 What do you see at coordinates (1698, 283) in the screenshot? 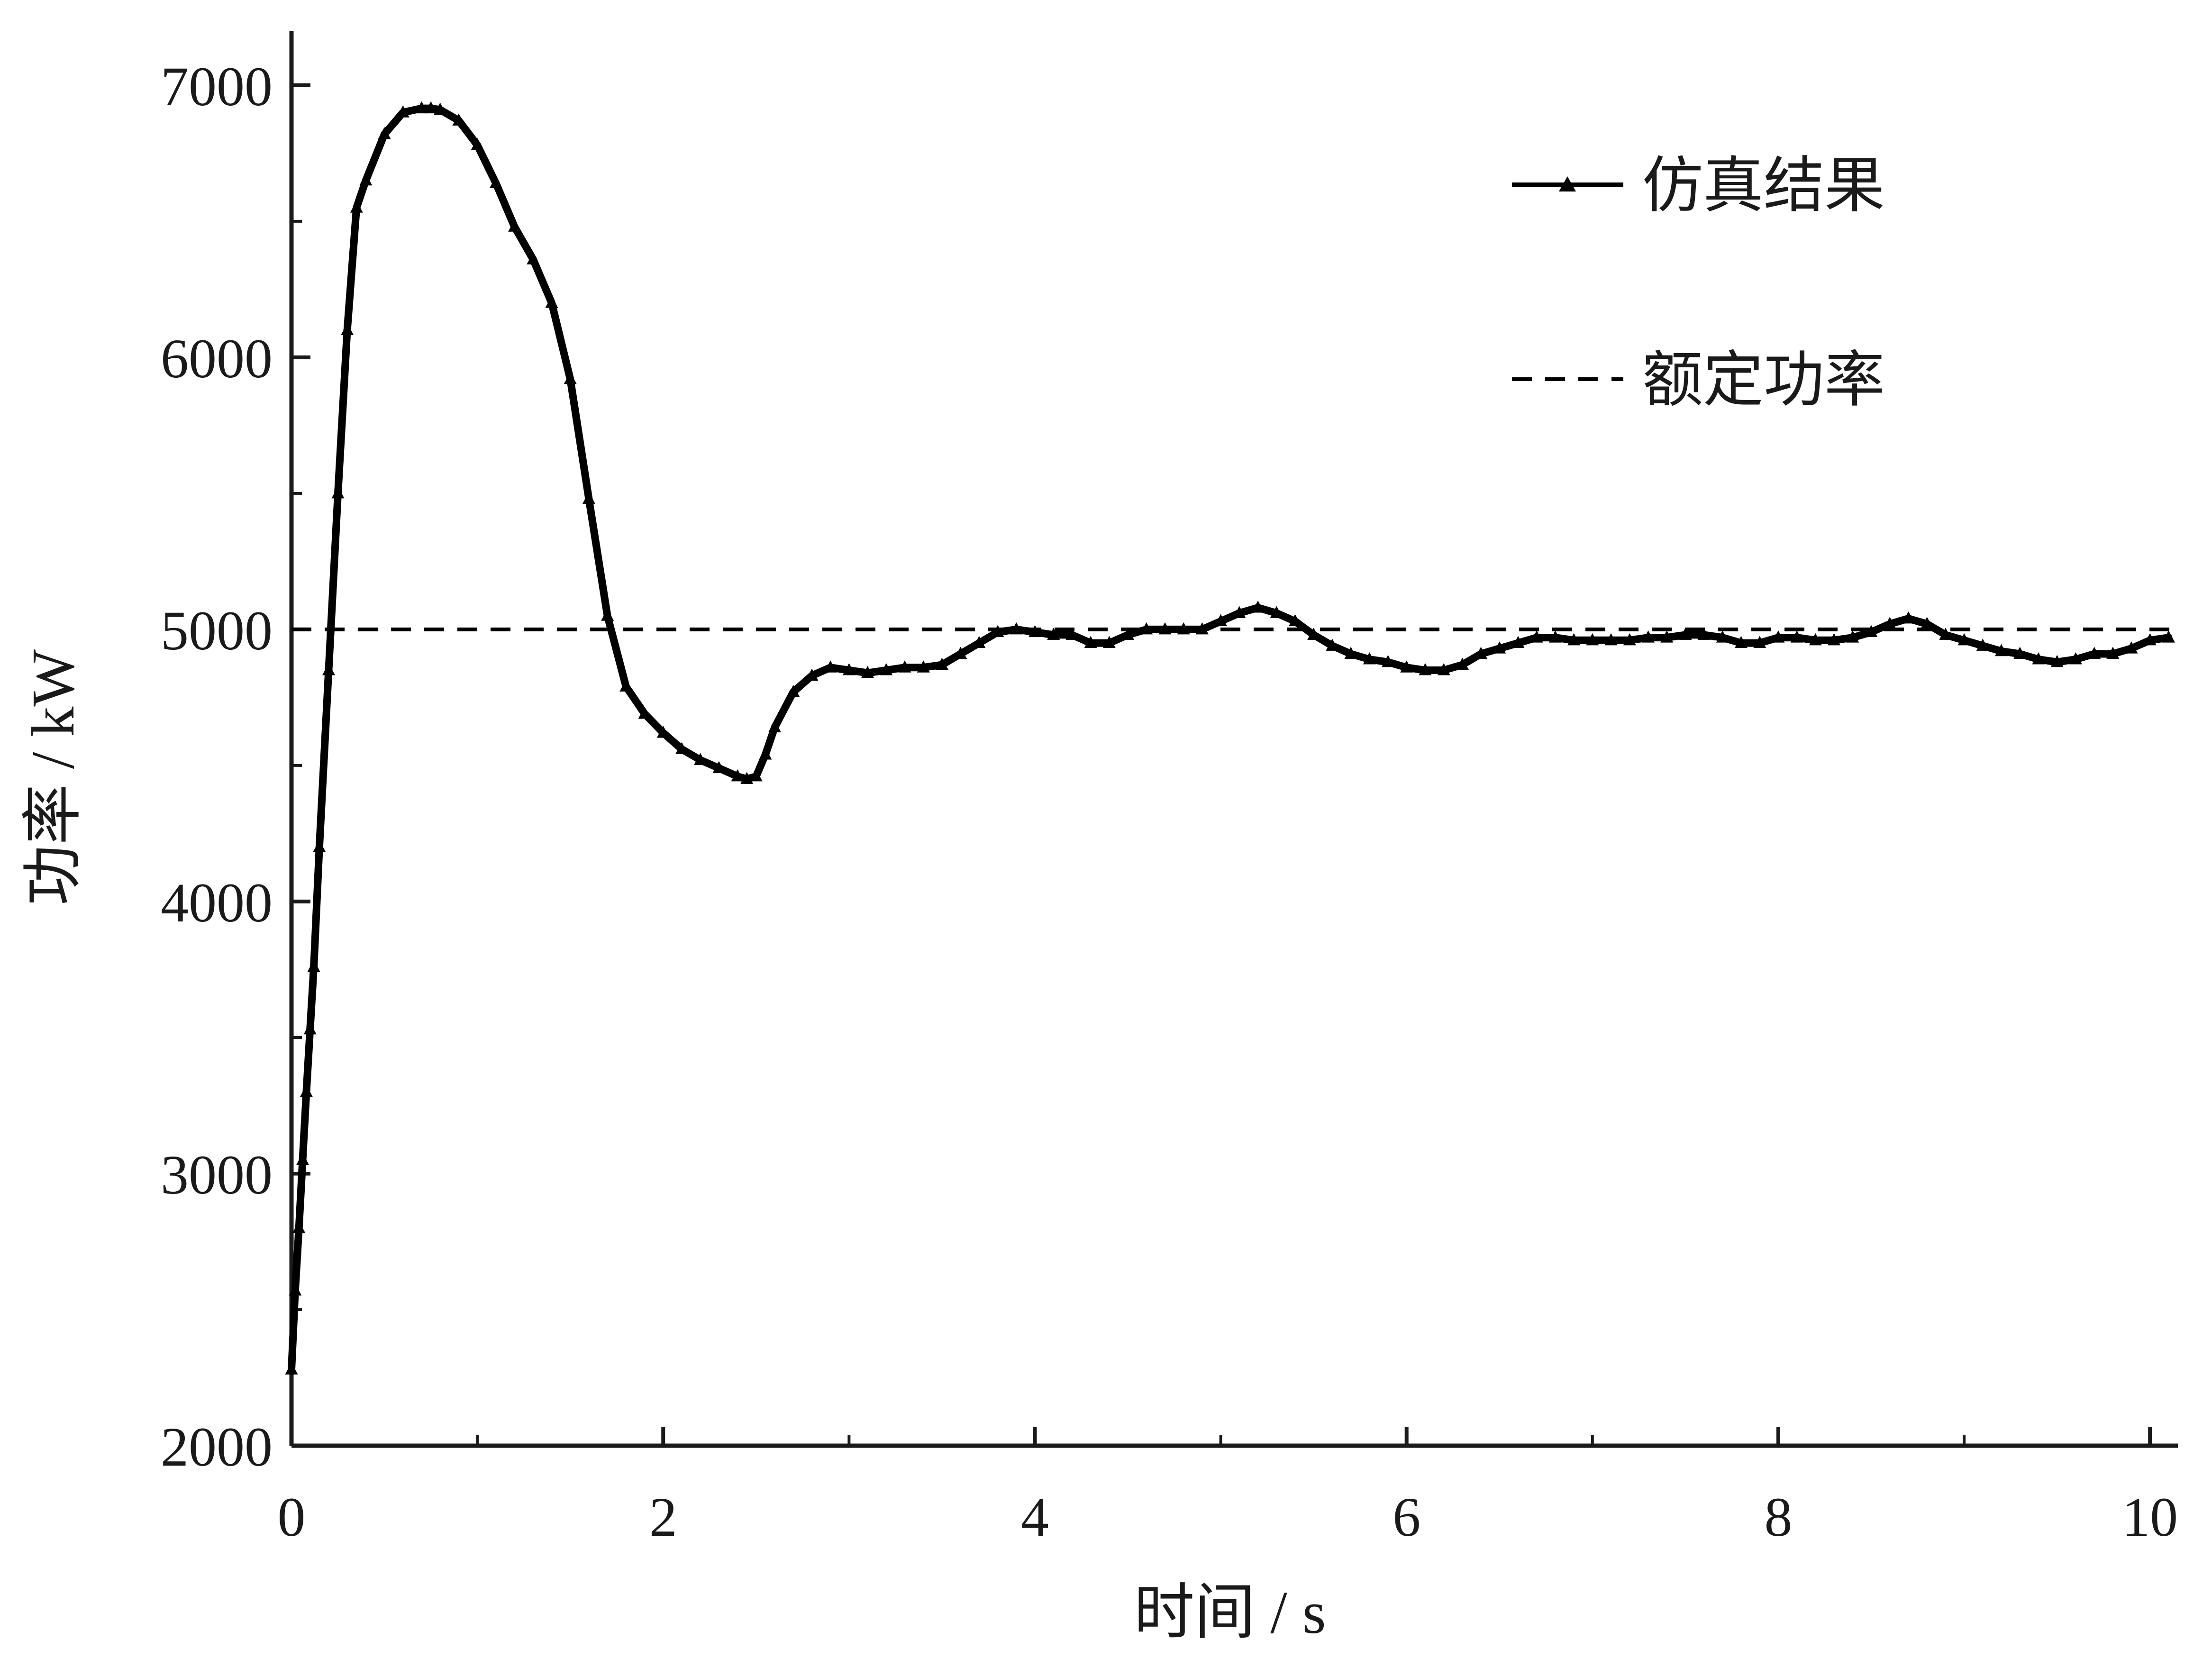
I see `legend: 仿真结果 额定功率` at bounding box center [1698, 283].